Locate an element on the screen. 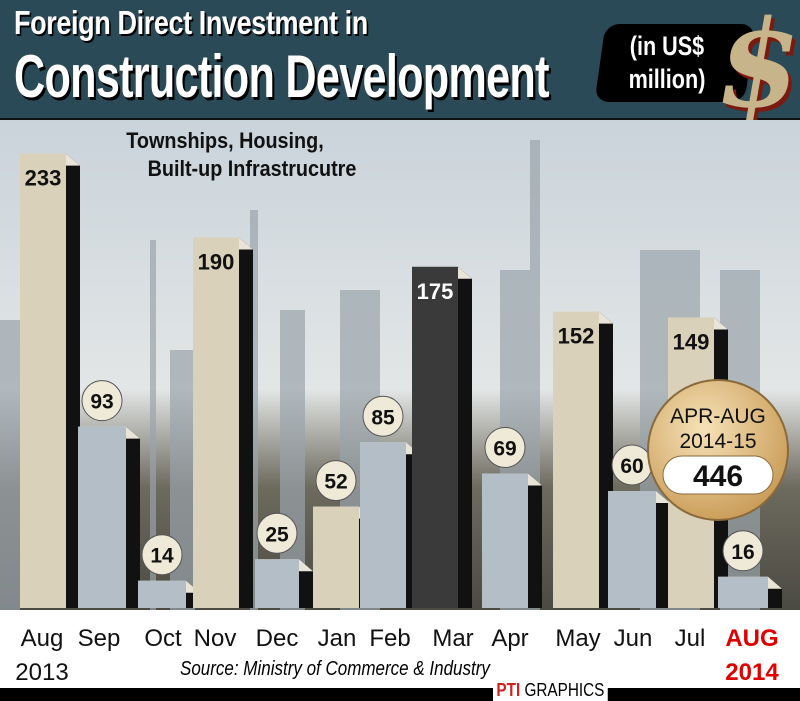  data-label: 190 is located at coordinates (216, 262).